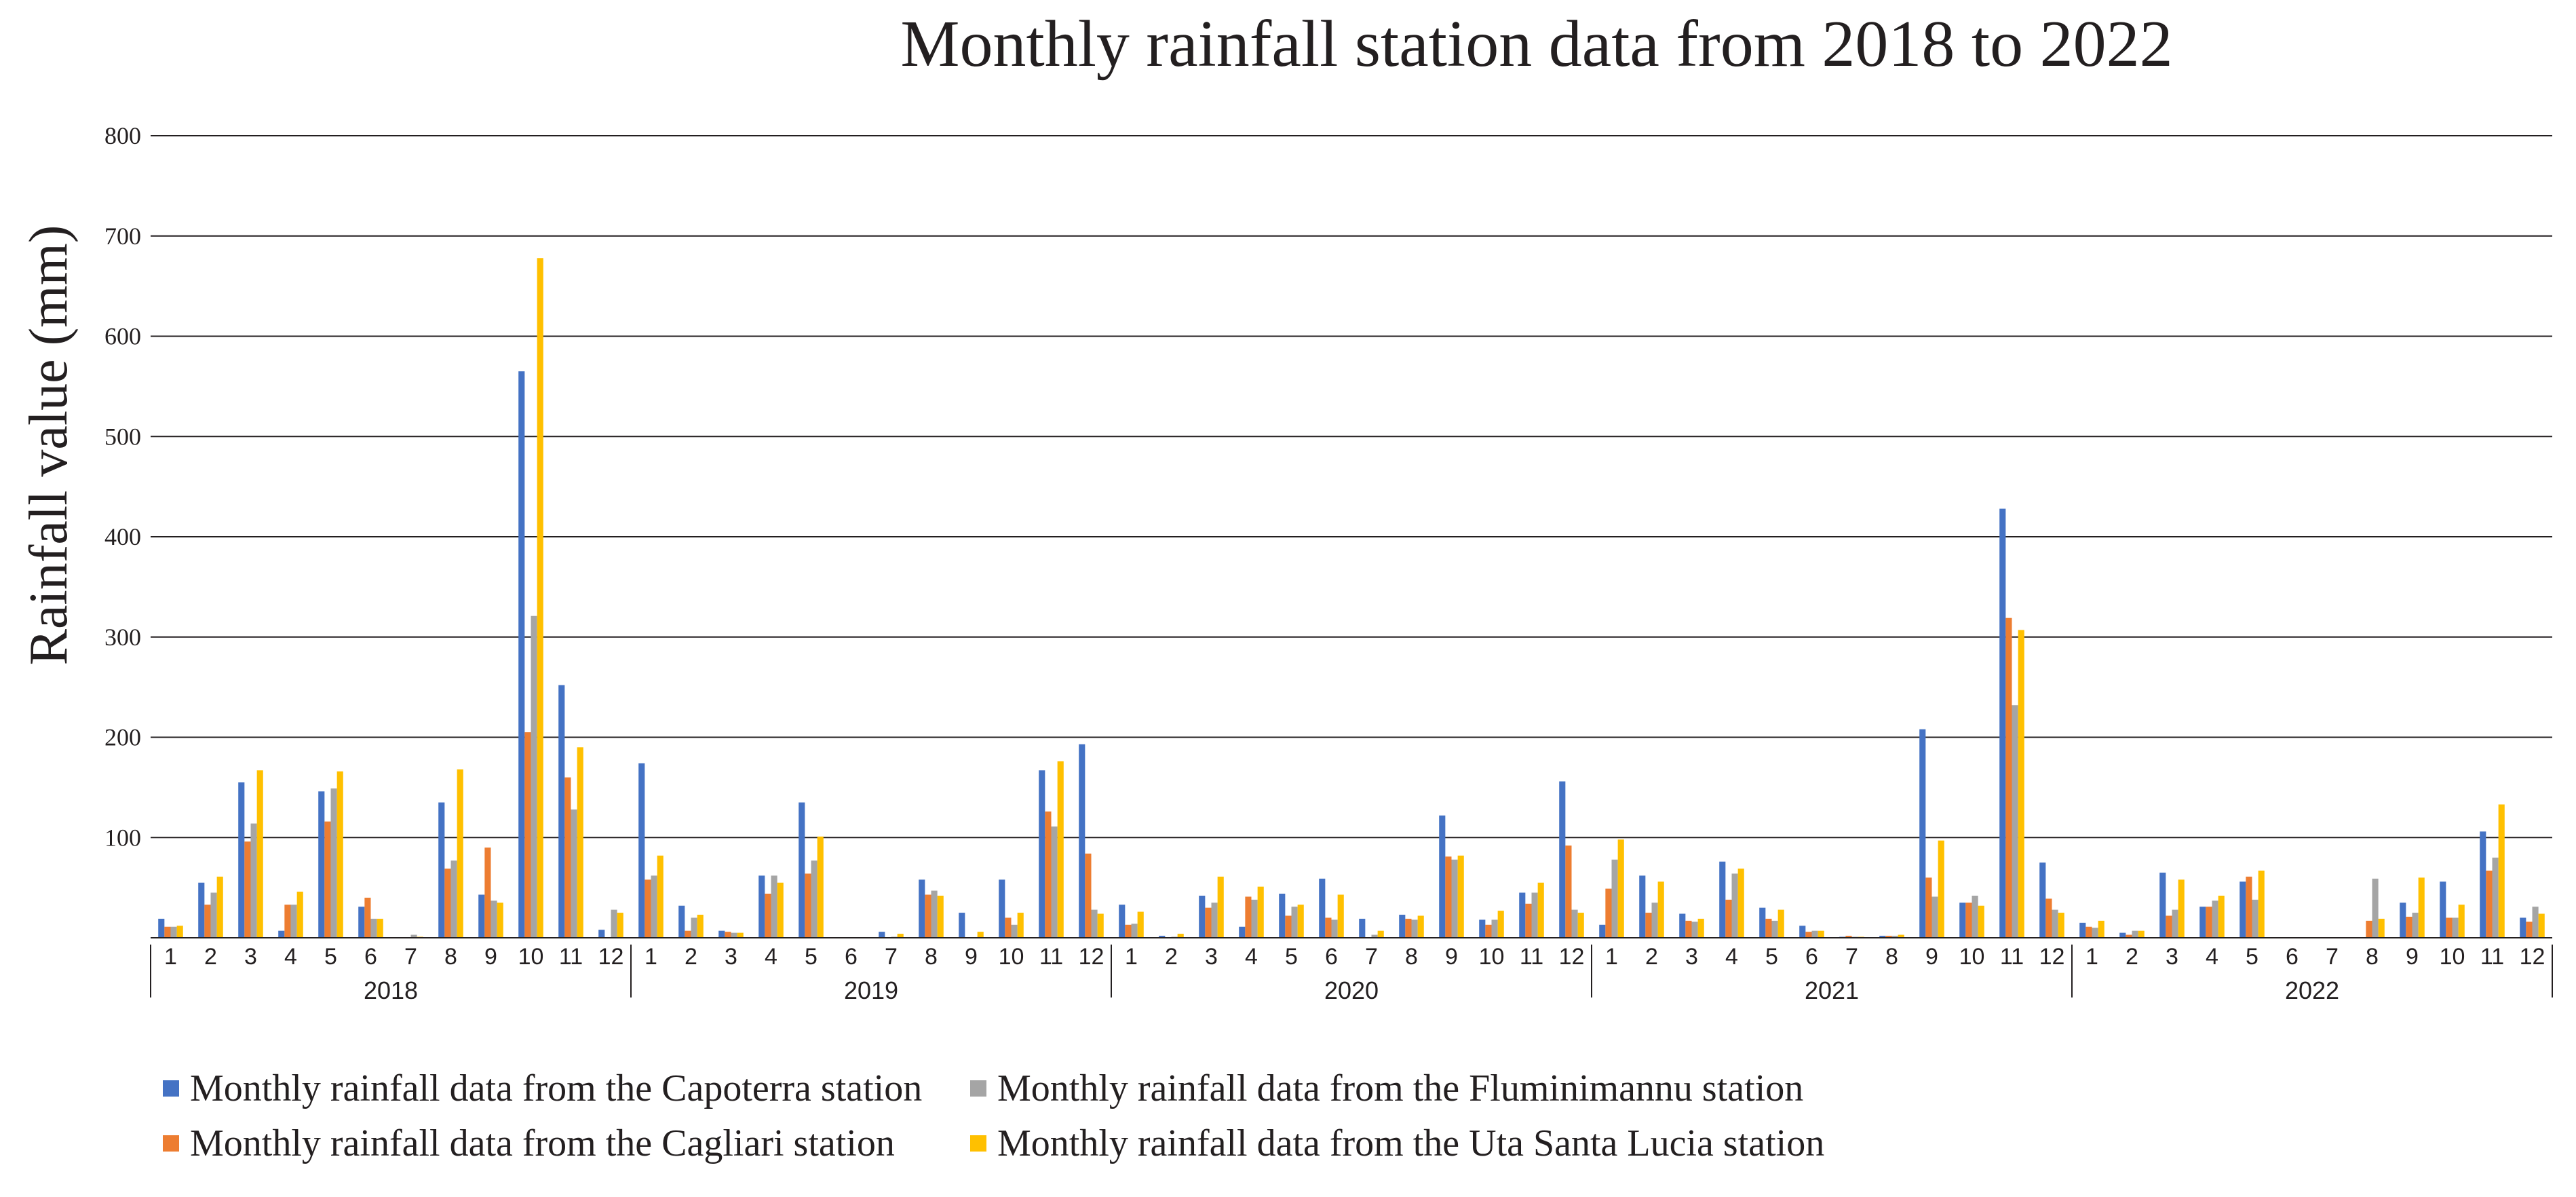 This screenshot has width=2576, height=1197. What do you see at coordinates (122, 236) in the screenshot?
I see `y-tick-label: 700` at bounding box center [122, 236].